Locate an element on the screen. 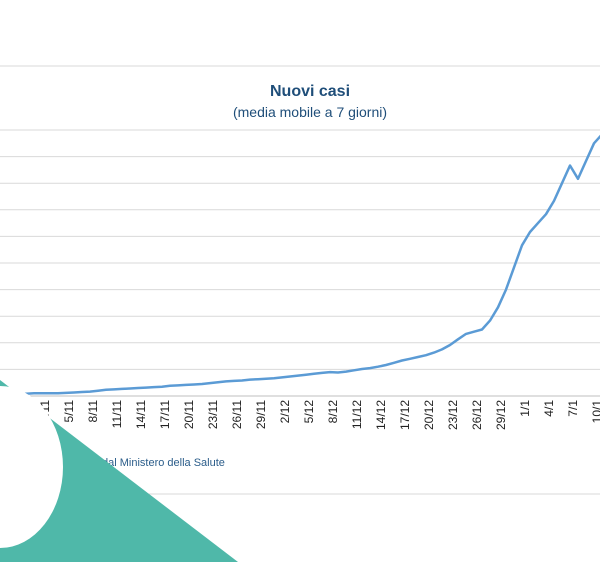 Image resolution: width=600 pixels, height=562 pixels. x-tick-label: 26/12 is located at coordinates (477, 415).